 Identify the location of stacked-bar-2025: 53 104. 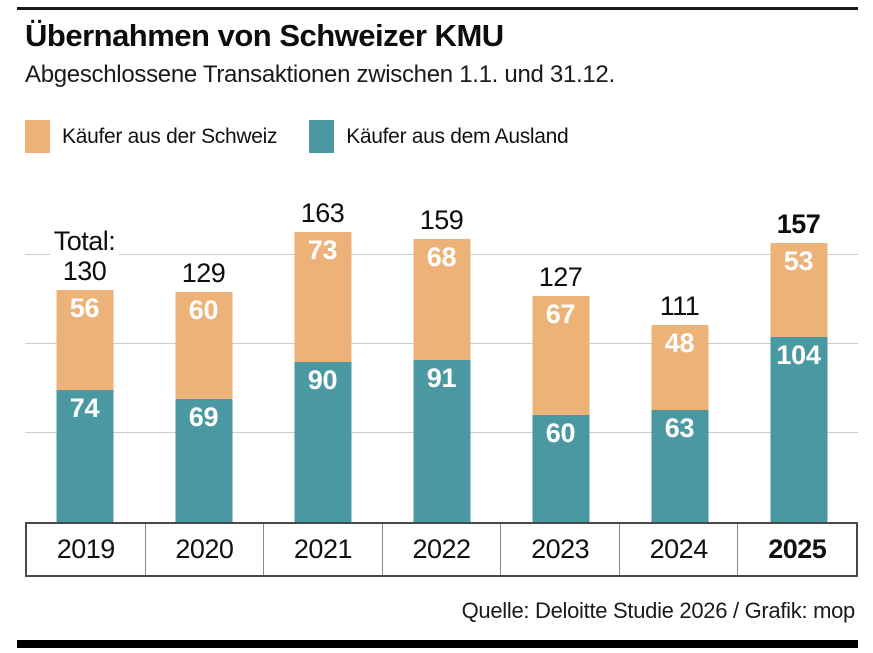
(798, 382).